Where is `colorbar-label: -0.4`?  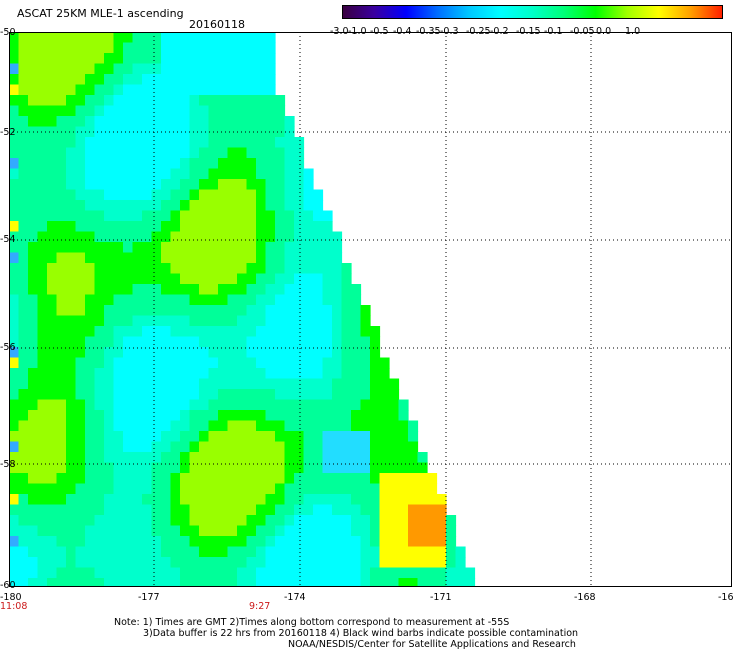 colorbar-label: -0.4 is located at coordinates (402, 31).